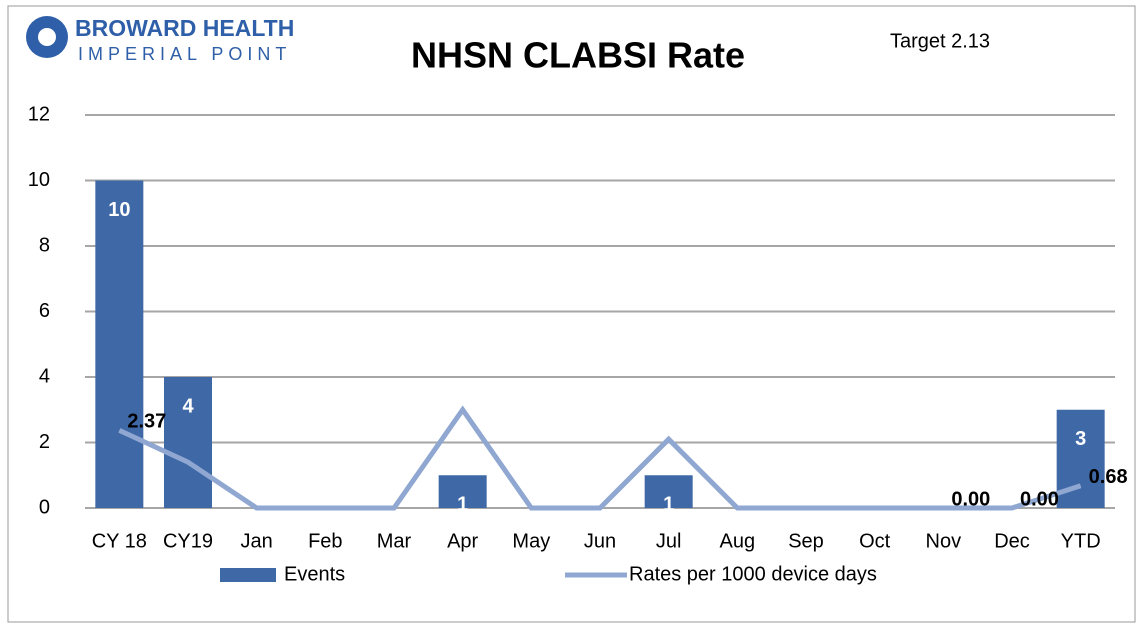  What do you see at coordinates (314, 574) in the screenshot?
I see `legend-label: Events` at bounding box center [314, 574].